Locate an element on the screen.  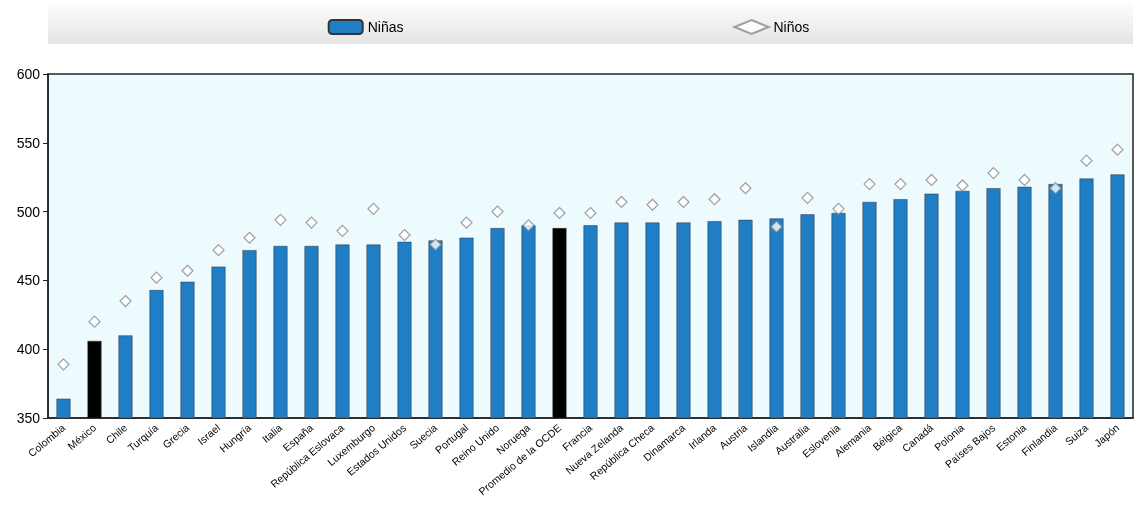
y-tick-label: 450 is located at coordinates (28, 280).